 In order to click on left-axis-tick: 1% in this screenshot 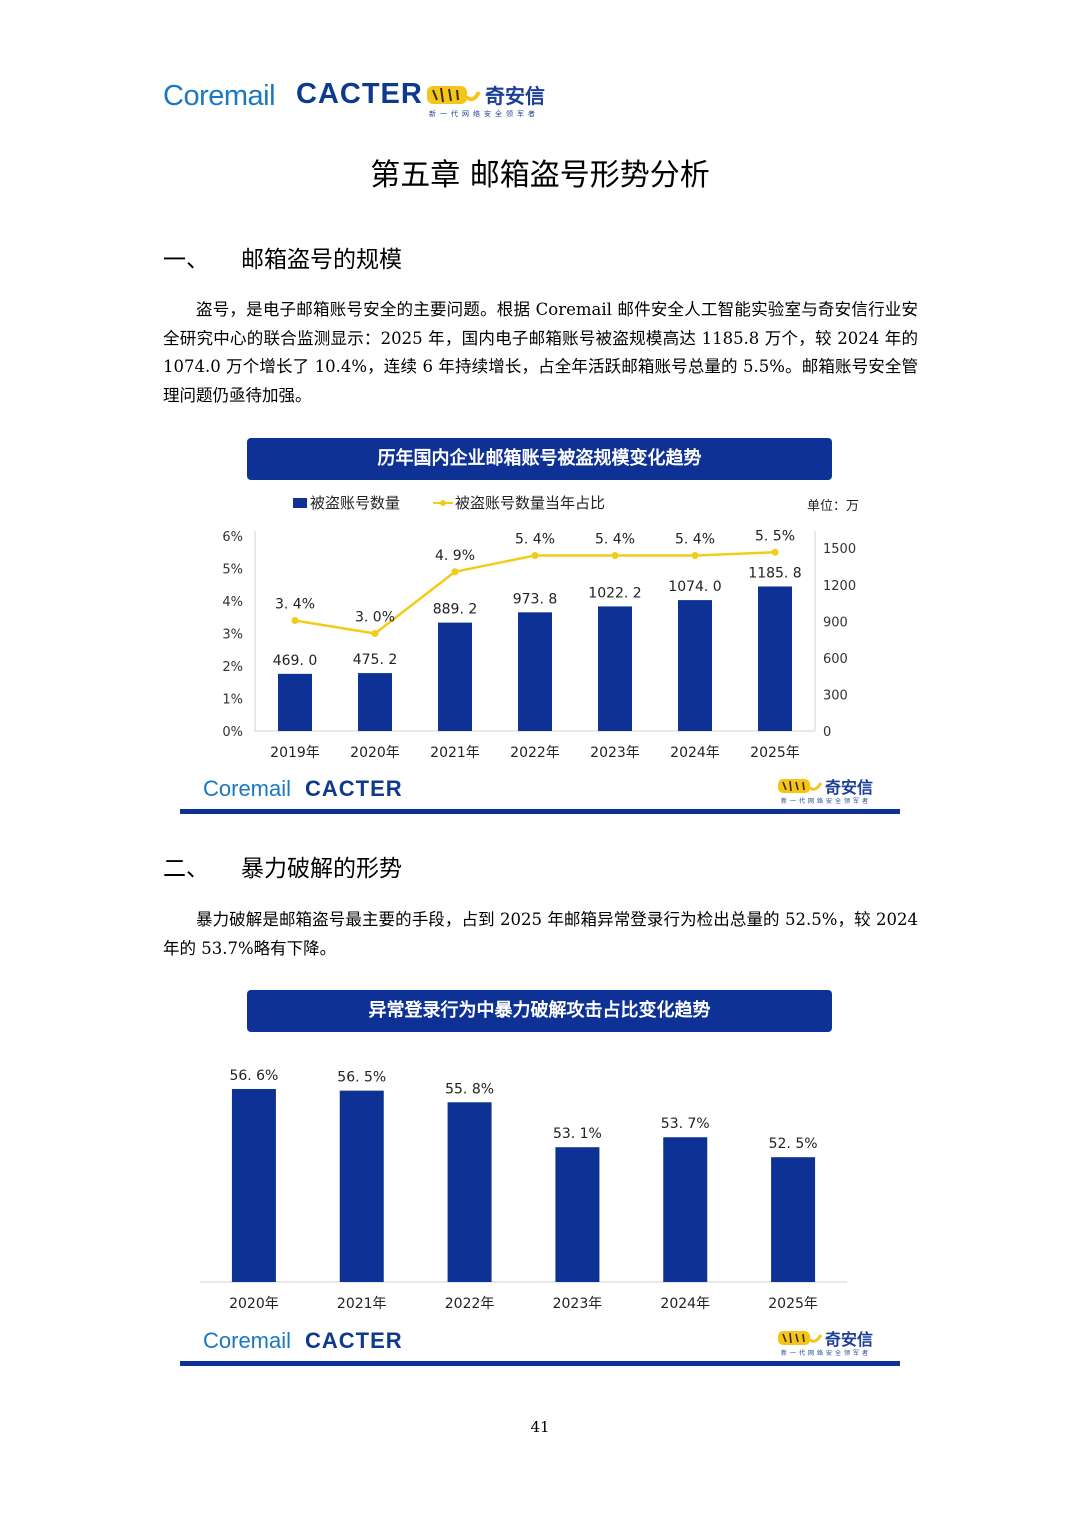, I will do `click(232, 700)`.